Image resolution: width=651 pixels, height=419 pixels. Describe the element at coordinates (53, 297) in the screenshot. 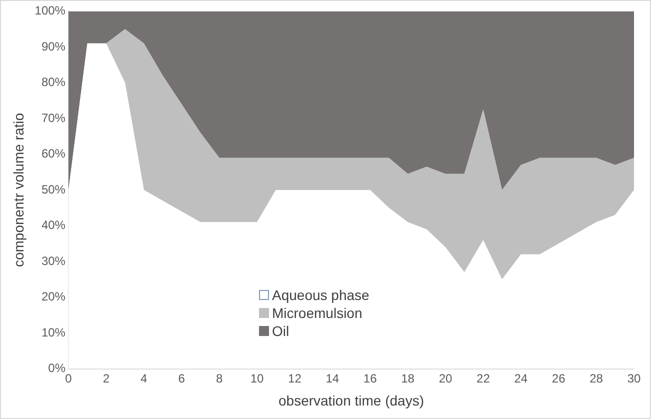

I see `y-tick-label: 20%` at that location.